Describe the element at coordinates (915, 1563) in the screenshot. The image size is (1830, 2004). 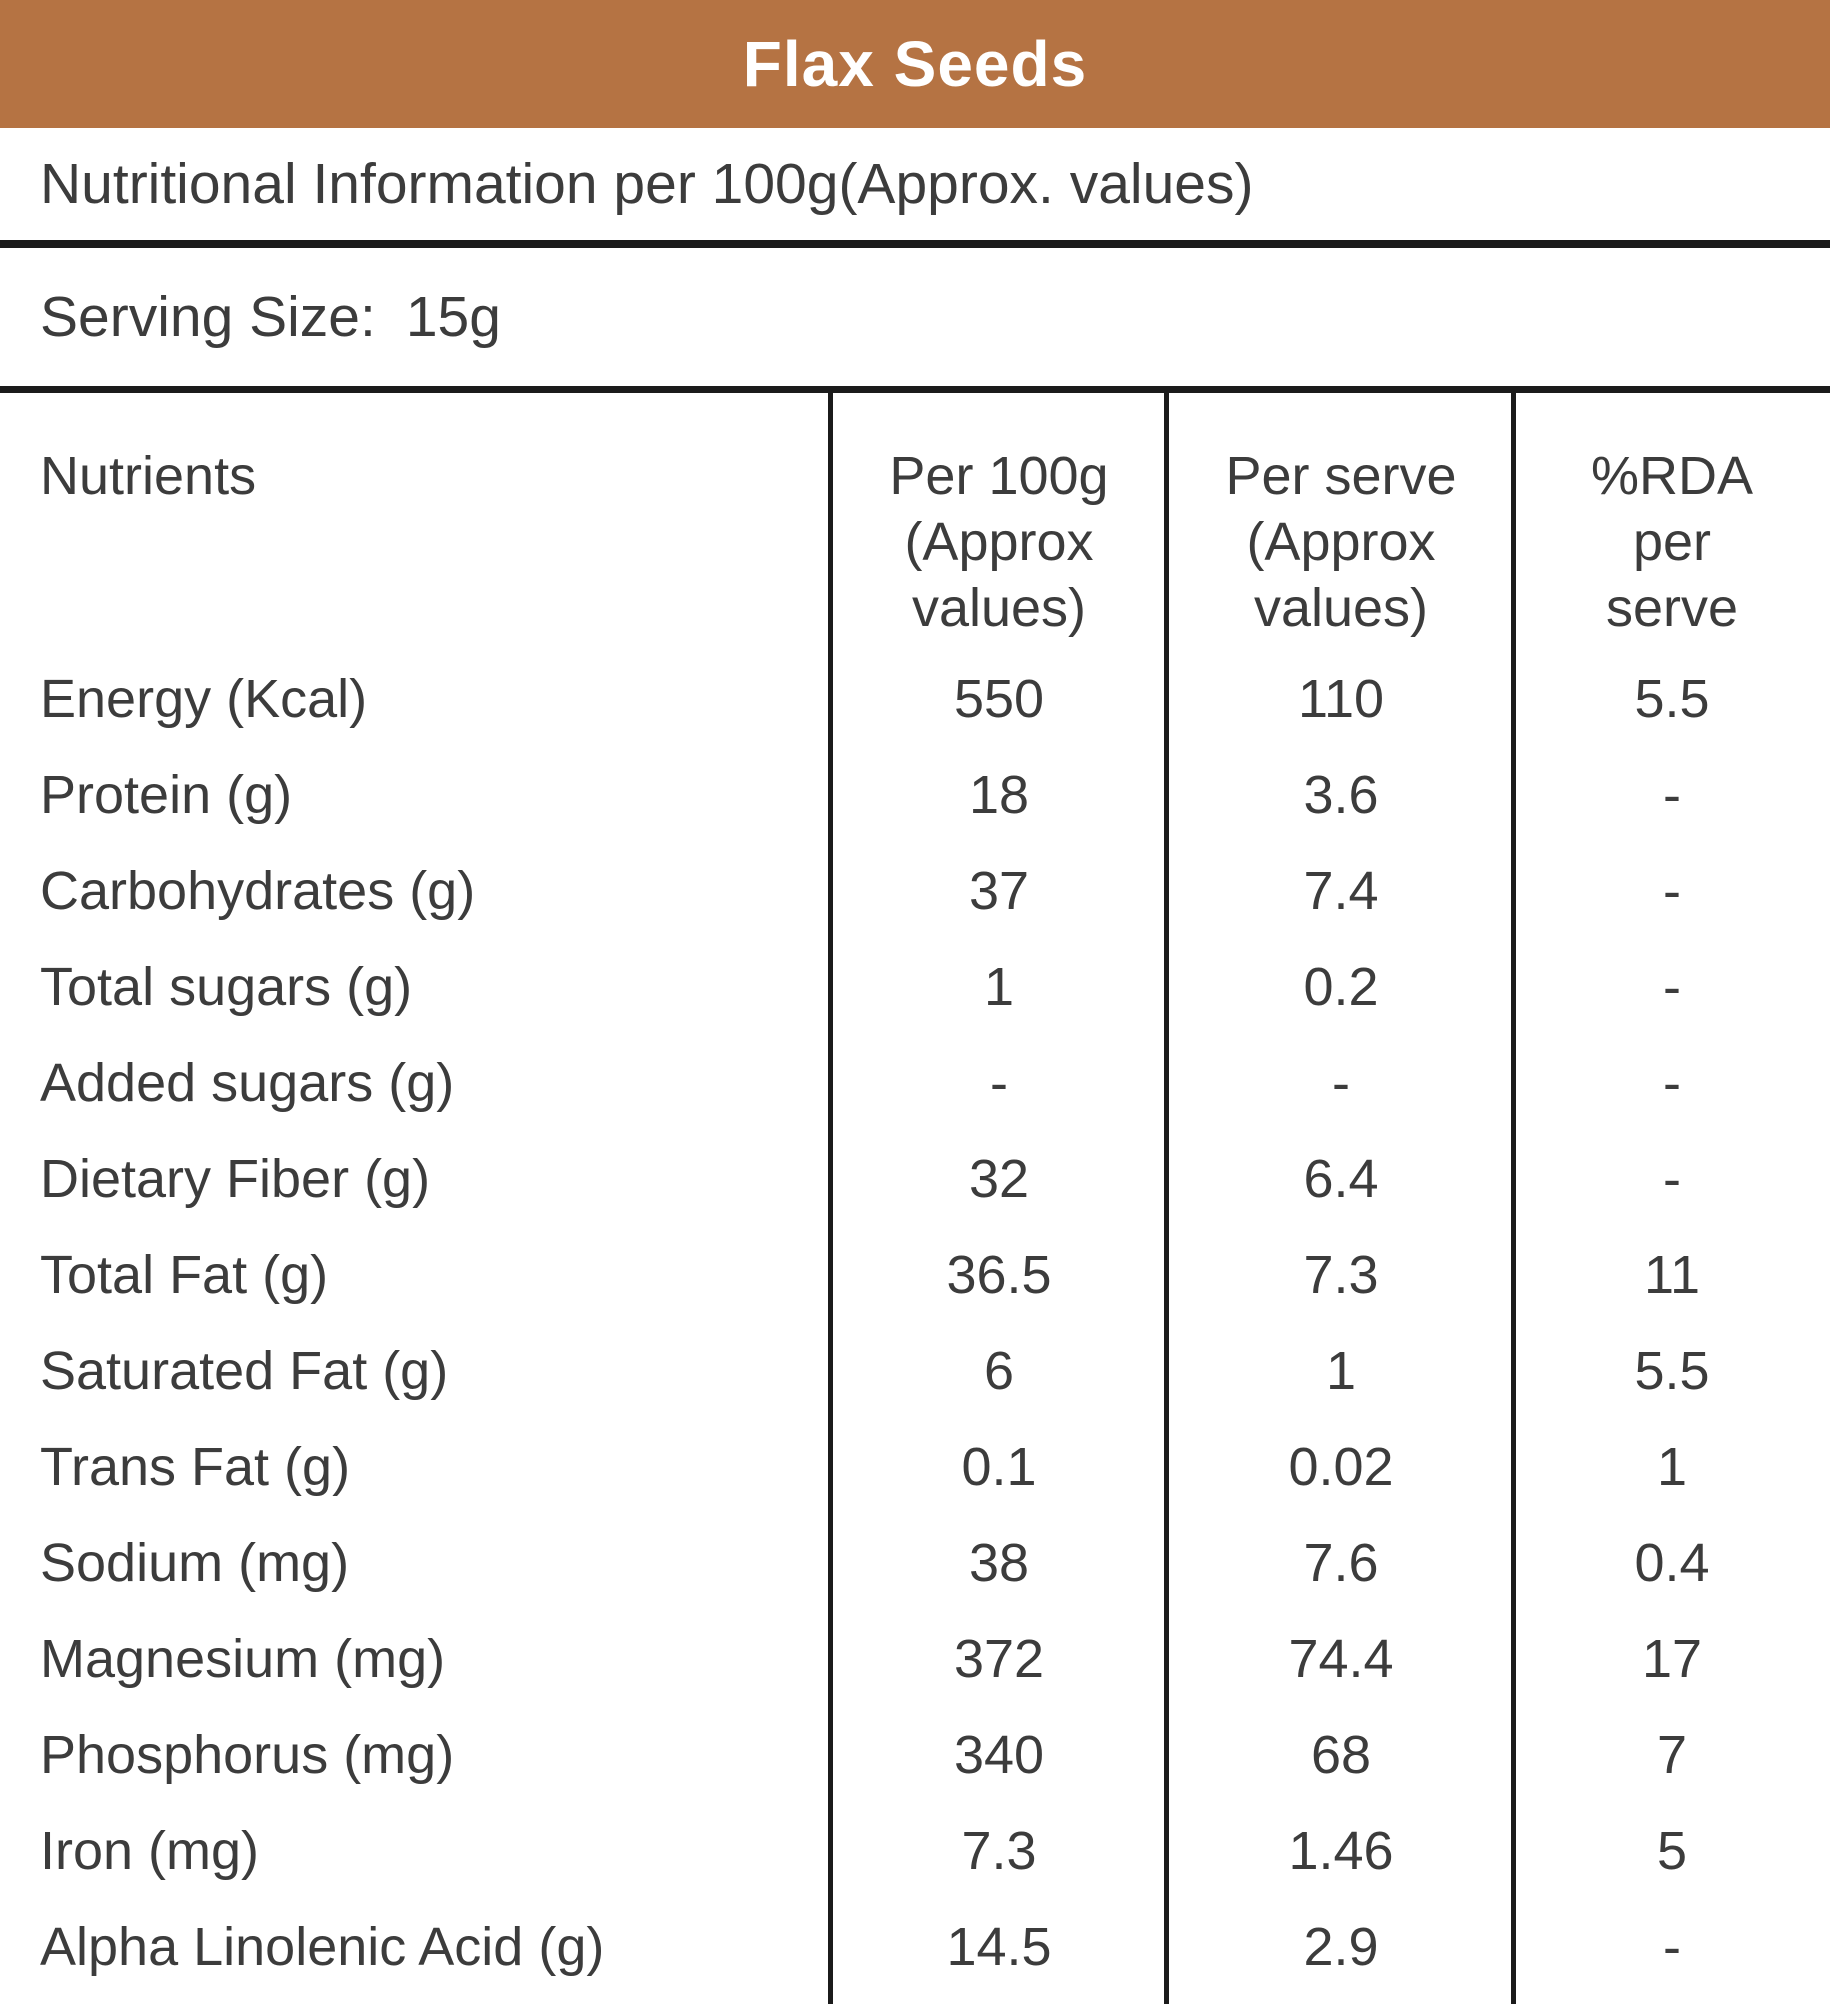
I see `table-row: Sodium (mg) 38 7.6 0.4` at that location.